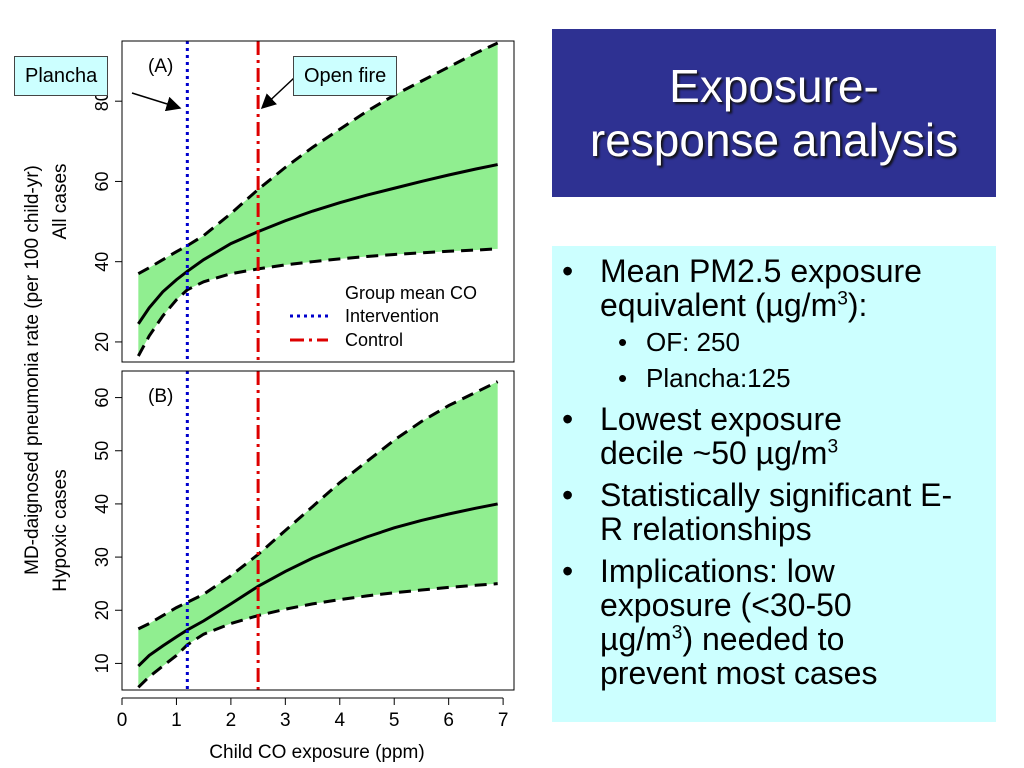 Image resolution: width=1024 pixels, height=768 pixels. What do you see at coordinates (774, 342) in the screenshot?
I see `sub-bullet-of: OF: 250` at bounding box center [774, 342].